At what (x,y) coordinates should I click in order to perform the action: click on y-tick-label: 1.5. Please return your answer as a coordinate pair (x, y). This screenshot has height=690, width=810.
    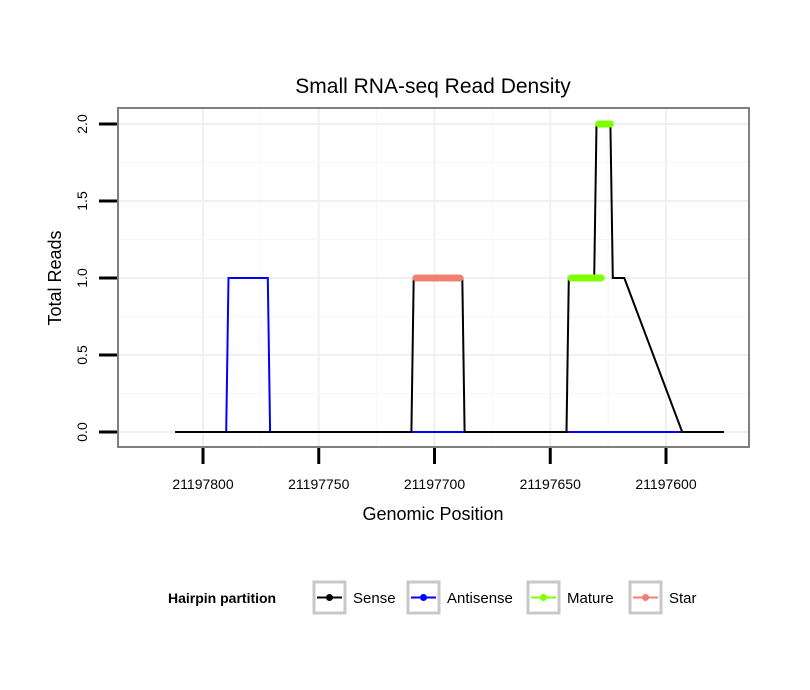
    Looking at the image, I should click on (82, 201).